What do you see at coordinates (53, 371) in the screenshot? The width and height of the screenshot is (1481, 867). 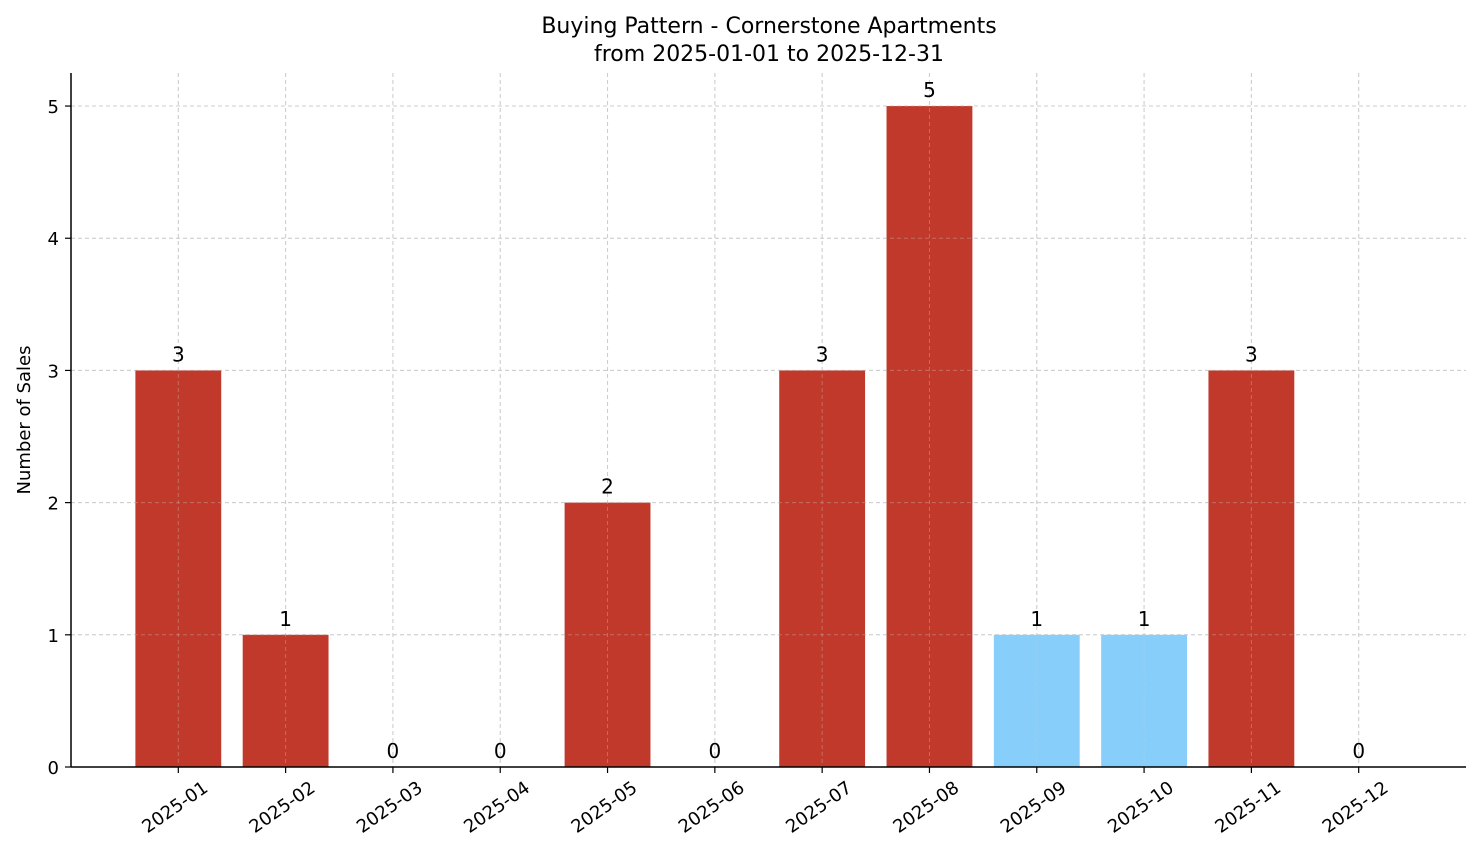 I see `y-tick-label: 3` at bounding box center [53, 371].